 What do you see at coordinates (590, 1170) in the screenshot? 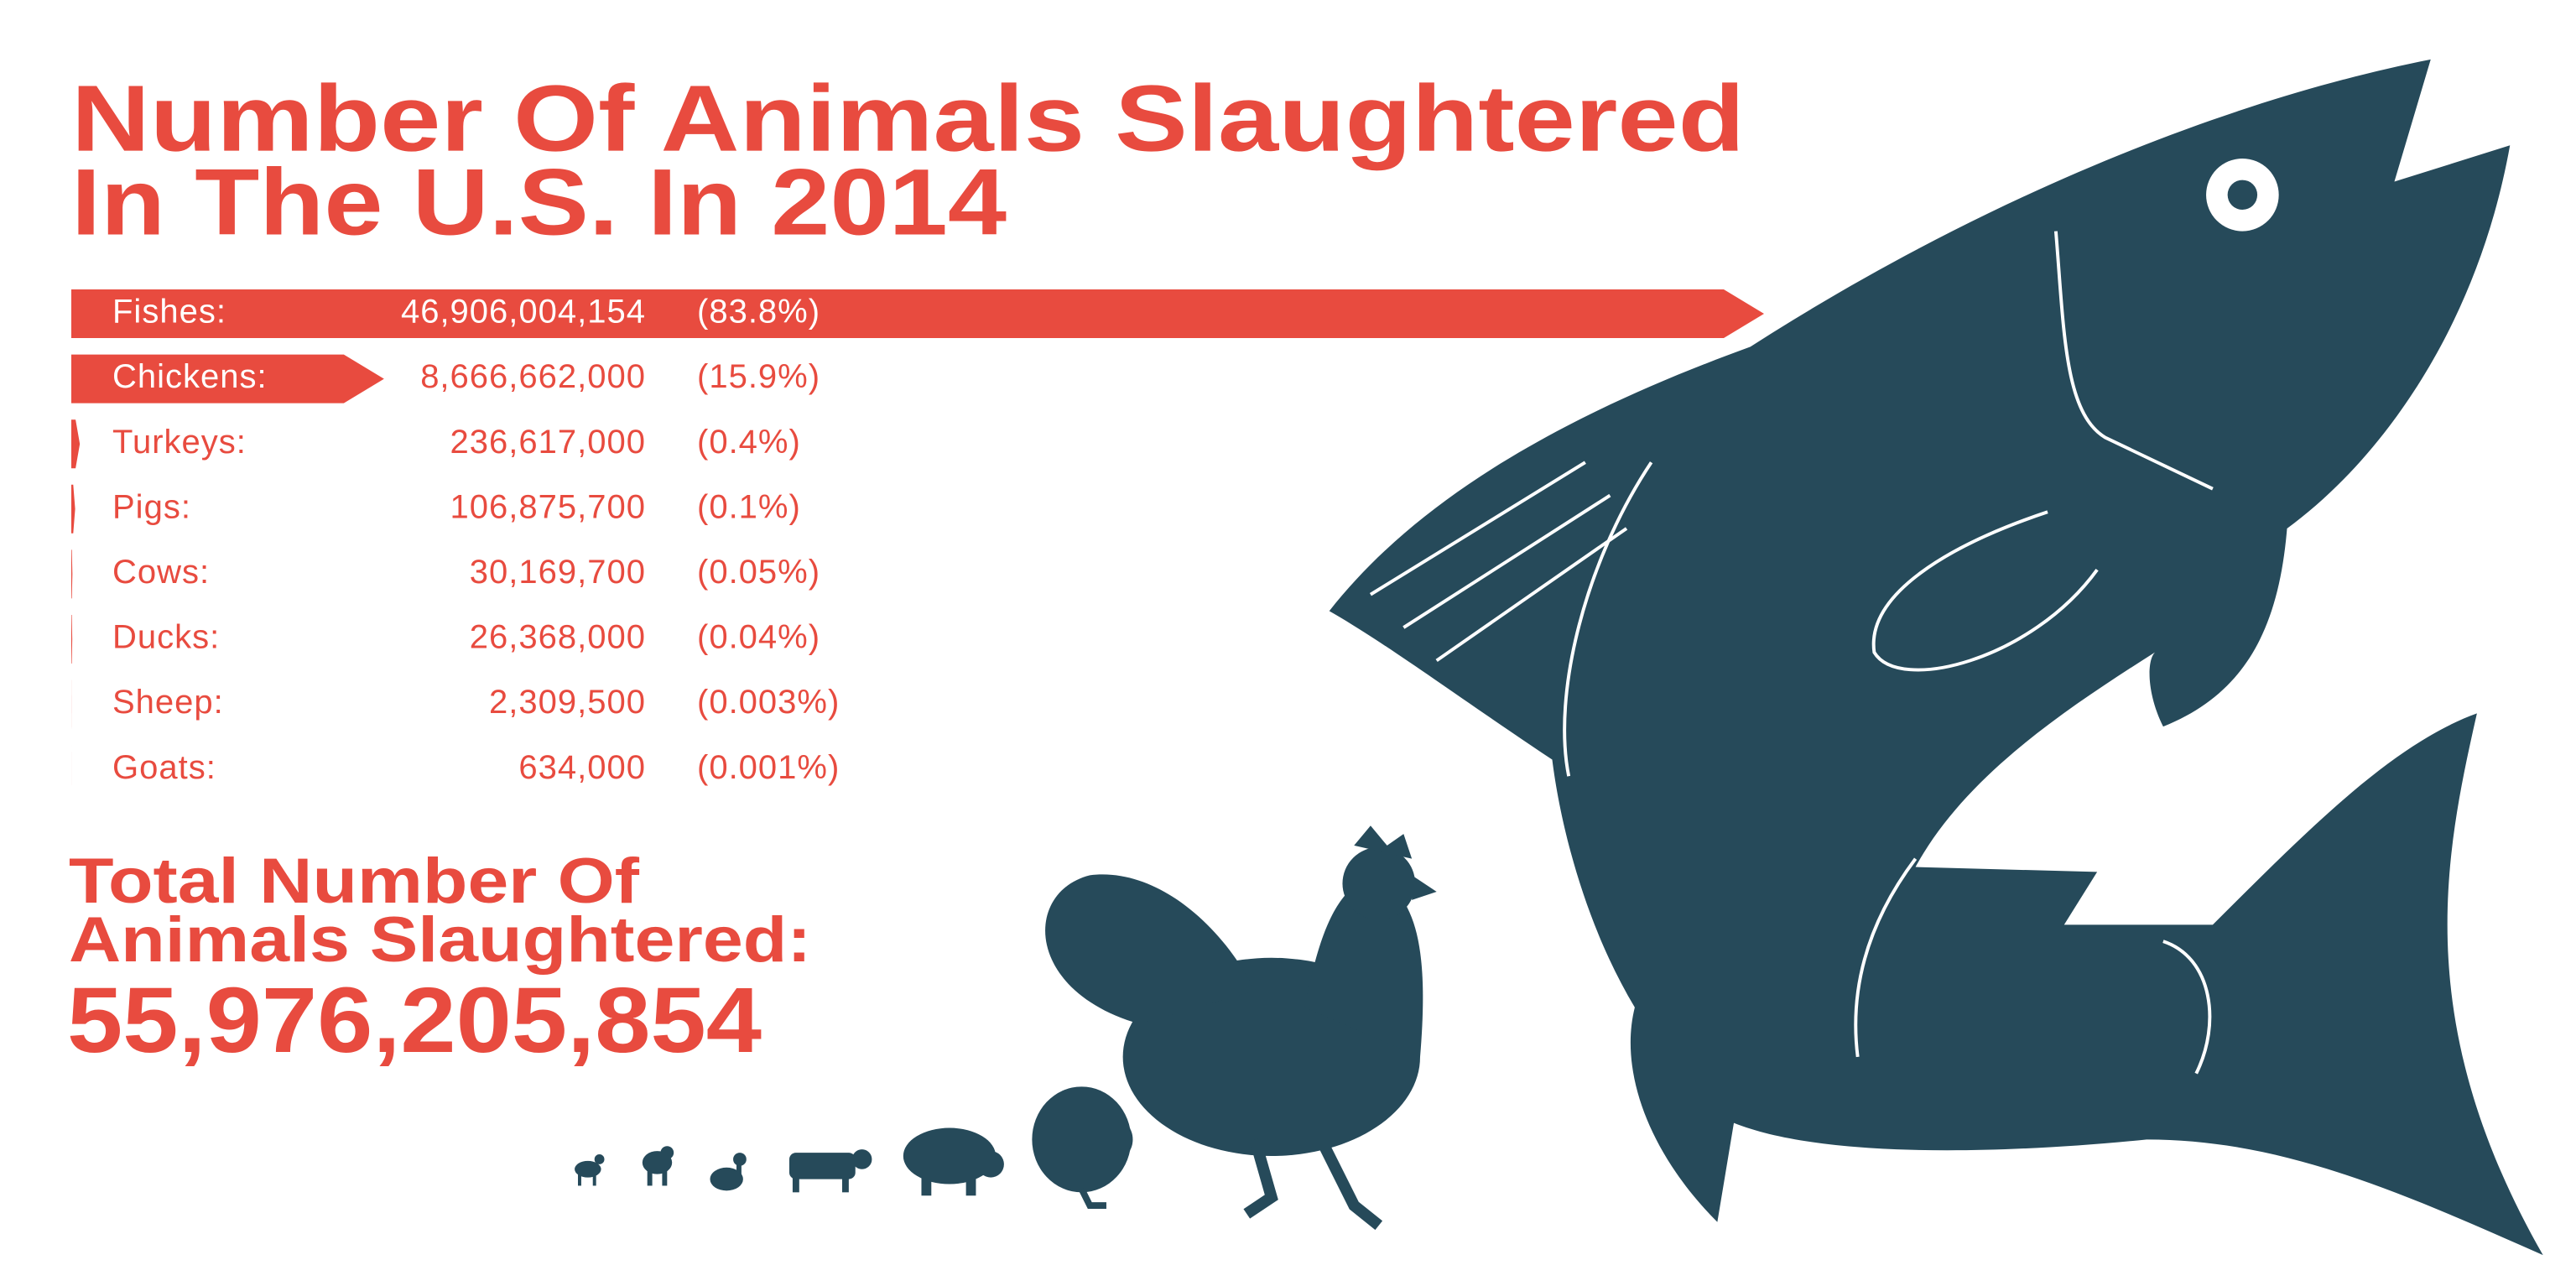
I see `goat` at bounding box center [590, 1170].